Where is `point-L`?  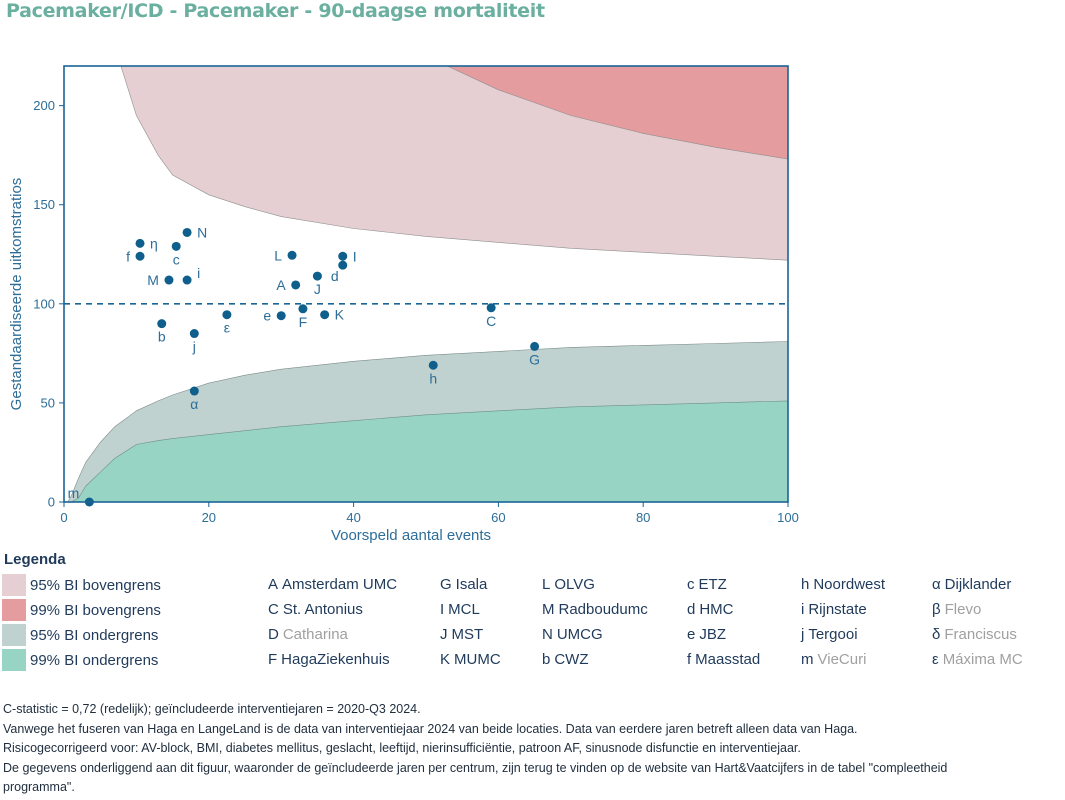
point-L is located at coordinates (292, 255).